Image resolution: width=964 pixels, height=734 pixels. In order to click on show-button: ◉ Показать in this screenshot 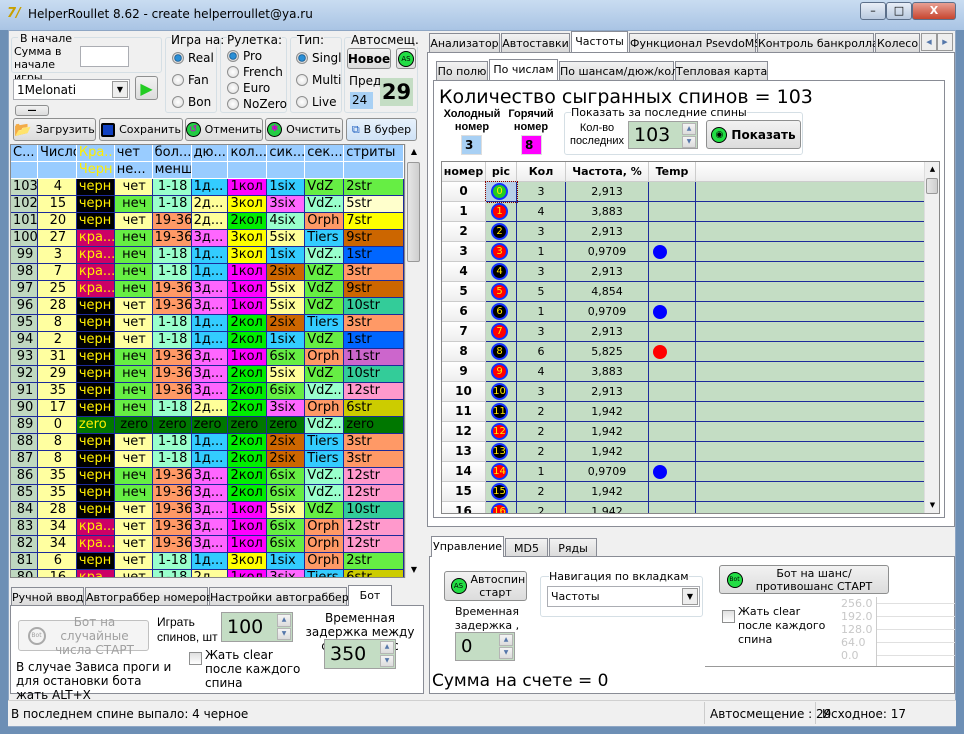, I will do `click(753, 134)`.